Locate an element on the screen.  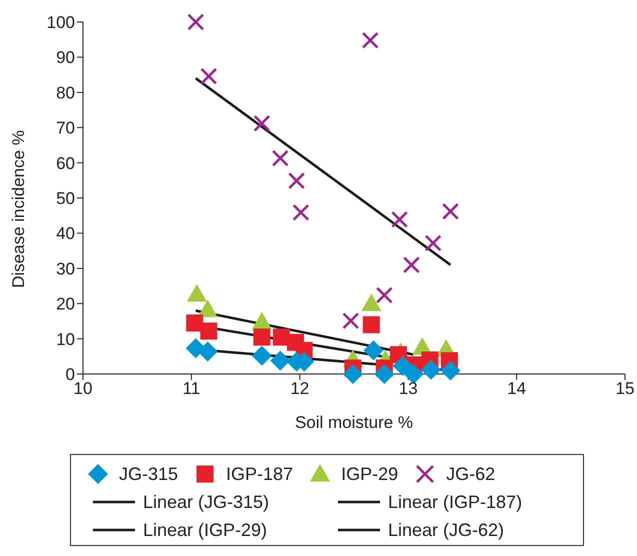
legend-label: IGP-29 is located at coordinates (369, 474).